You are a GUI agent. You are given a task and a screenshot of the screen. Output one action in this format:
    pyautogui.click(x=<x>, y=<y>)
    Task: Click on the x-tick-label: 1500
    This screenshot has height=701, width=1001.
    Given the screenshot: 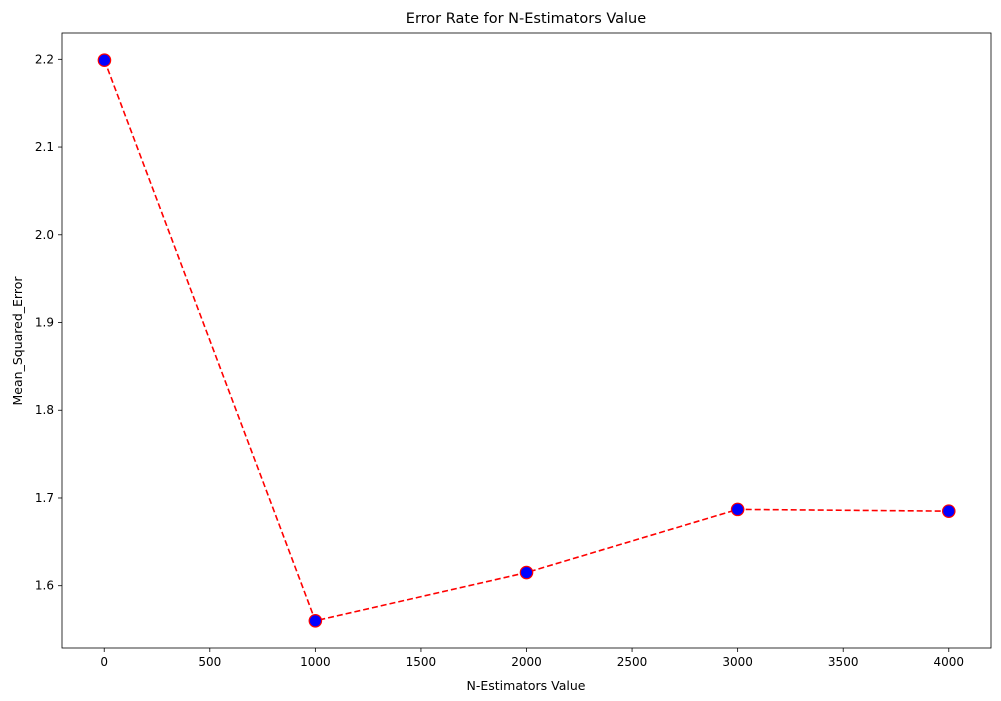 What is the action you would take?
    pyautogui.click(x=421, y=662)
    